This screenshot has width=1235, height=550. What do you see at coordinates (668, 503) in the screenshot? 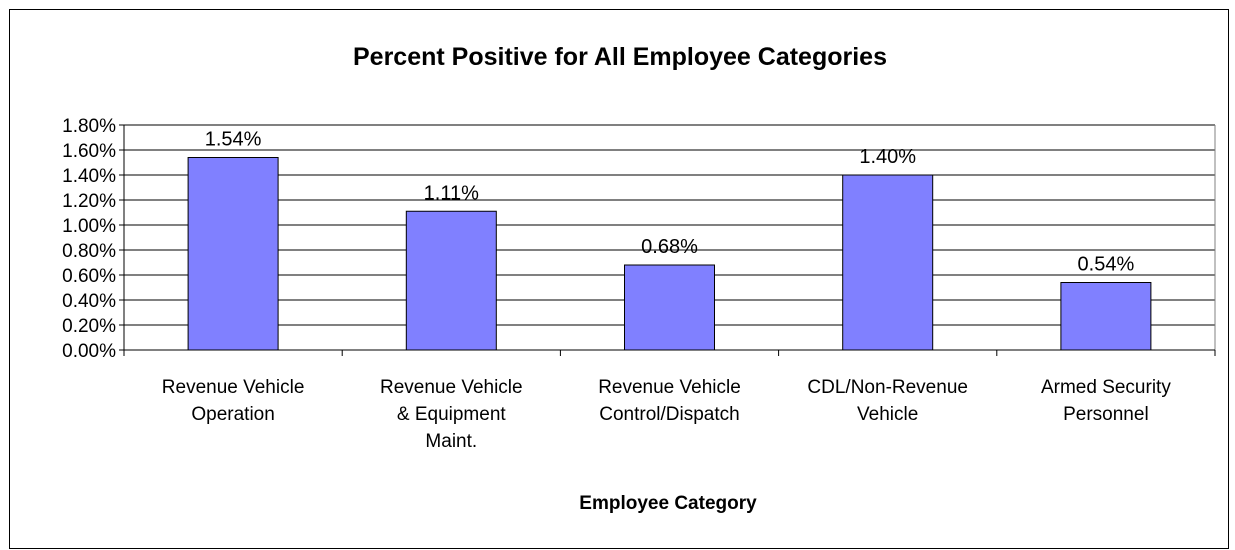
I see `x-axis-title: Employee Category` at bounding box center [668, 503].